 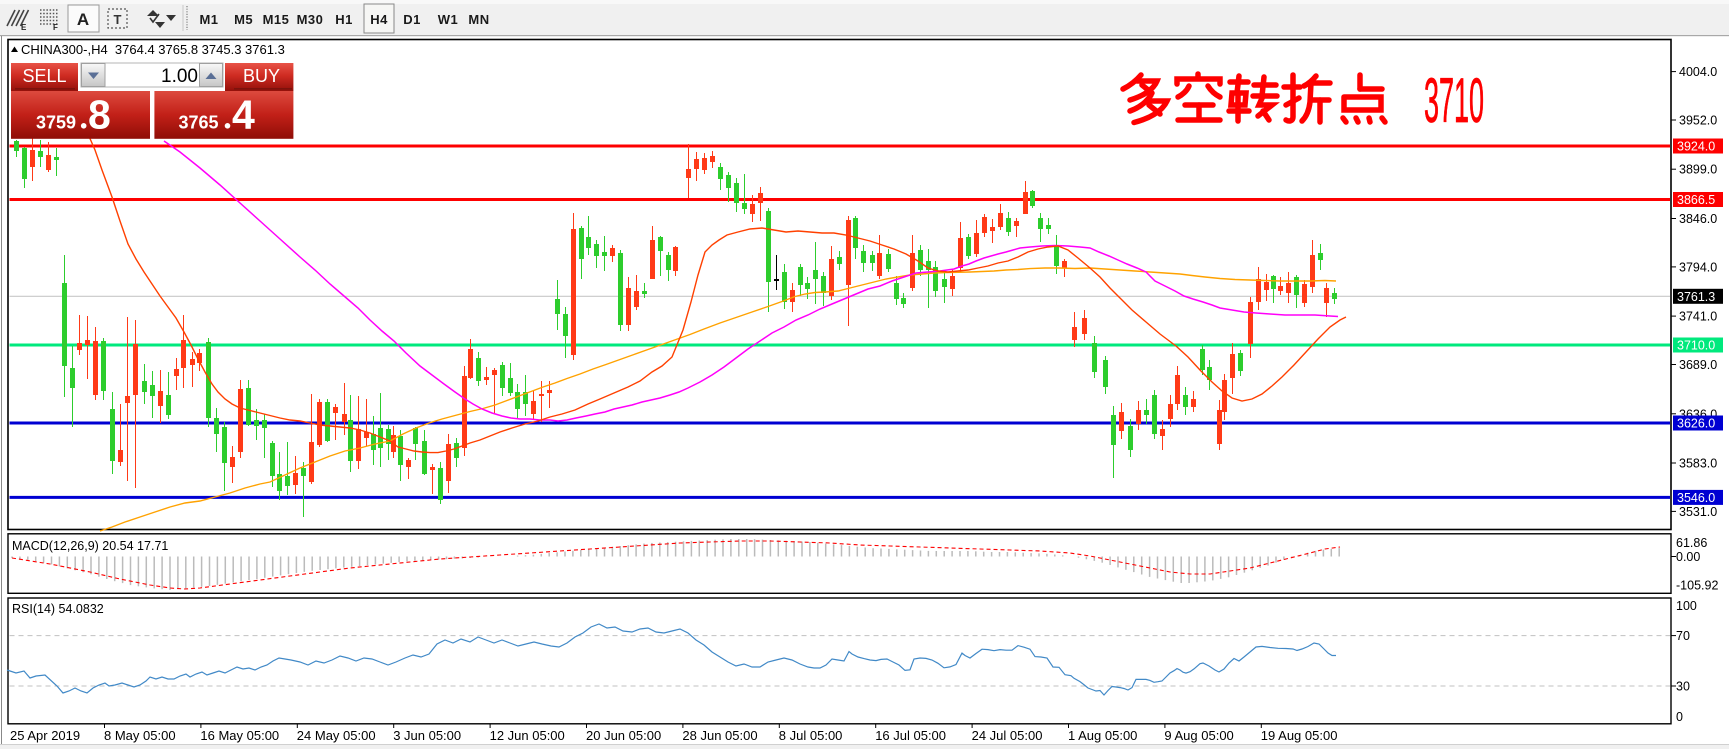 What do you see at coordinates (99, 115) in the screenshot?
I see `svg-text: 8` at bounding box center [99, 115].